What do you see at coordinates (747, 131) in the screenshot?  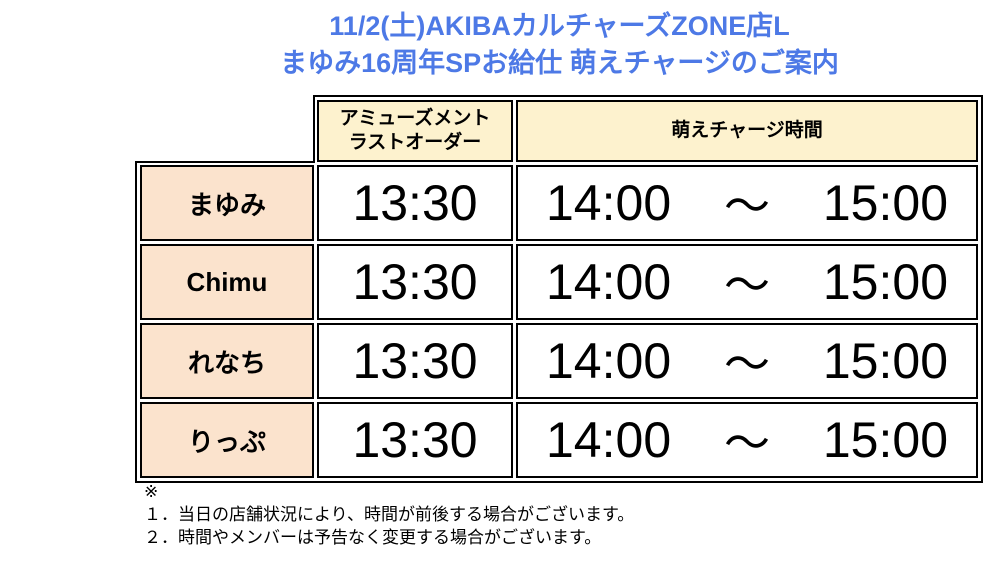 I see `header-moe-charge-time: 萌えチャージ時間` at bounding box center [747, 131].